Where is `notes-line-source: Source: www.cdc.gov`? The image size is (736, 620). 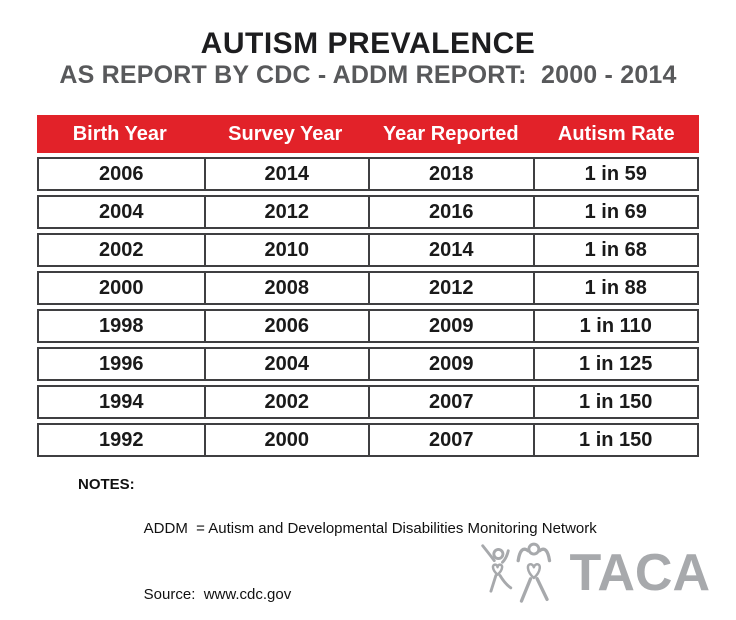 notes-line-source: Source: www.cdc.gov is located at coordinates (217, 594).